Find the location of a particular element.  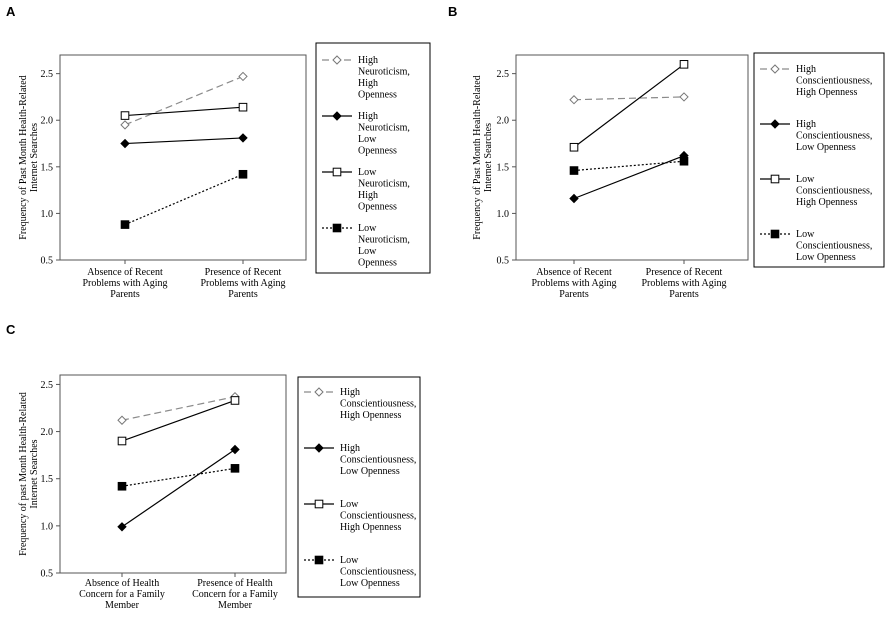

panel-c-legend-label: High is located at coordinates (350, 392).